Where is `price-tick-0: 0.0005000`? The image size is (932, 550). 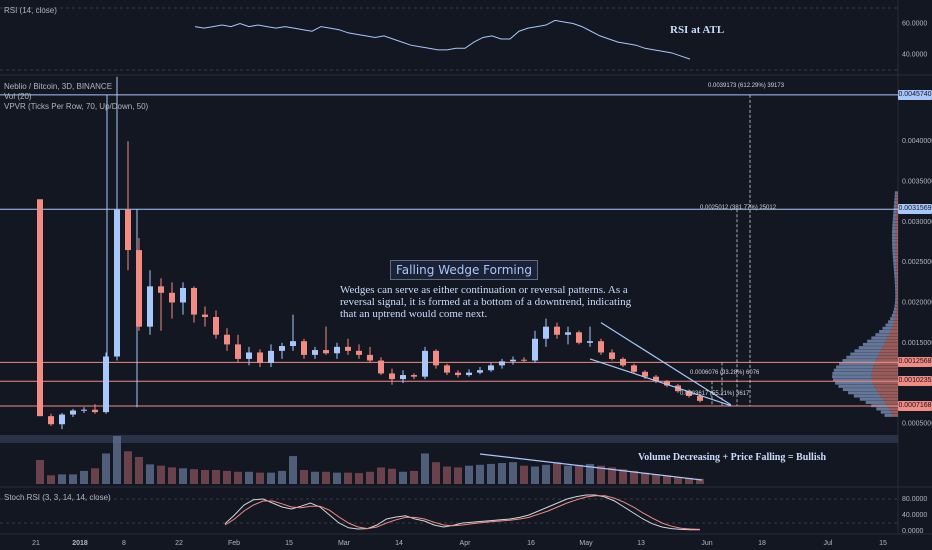 price-tick-0: 0.0005000 is located at coordinates (917, 423).